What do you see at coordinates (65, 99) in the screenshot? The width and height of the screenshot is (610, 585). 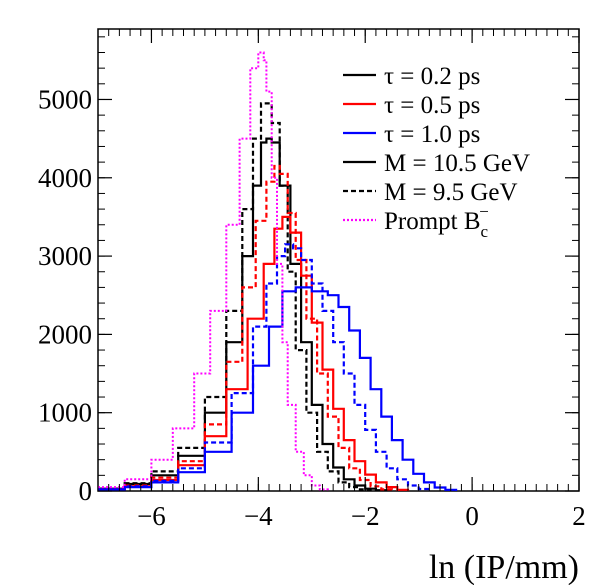 I see `y-tick-label: 5000` at bounding box center [65, 99].